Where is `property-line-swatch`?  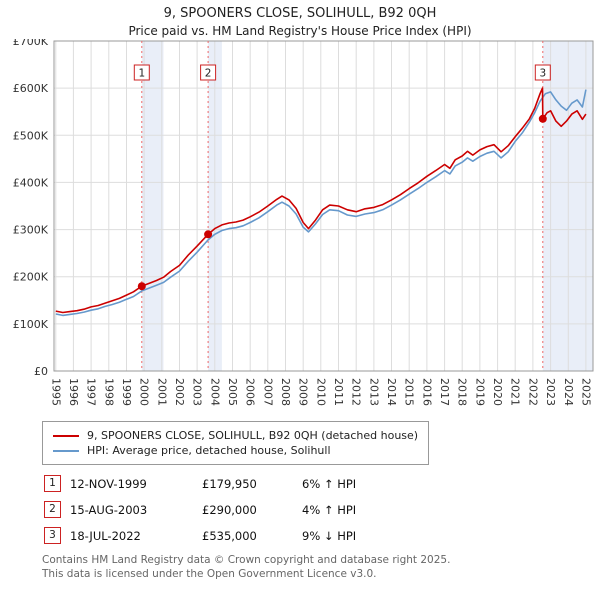 property-line-swatch is located at coordinates (66, 435).